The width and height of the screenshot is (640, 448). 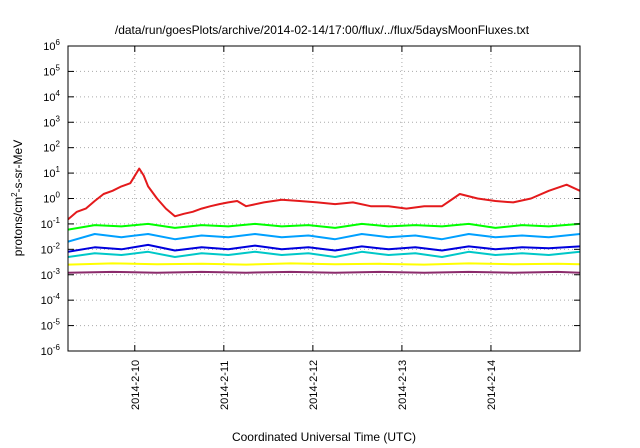 What do you see at coordinates (51, 198) in the screenshot?
I see `y-tick-label: 10⁰` at bounding box center [51, 198].